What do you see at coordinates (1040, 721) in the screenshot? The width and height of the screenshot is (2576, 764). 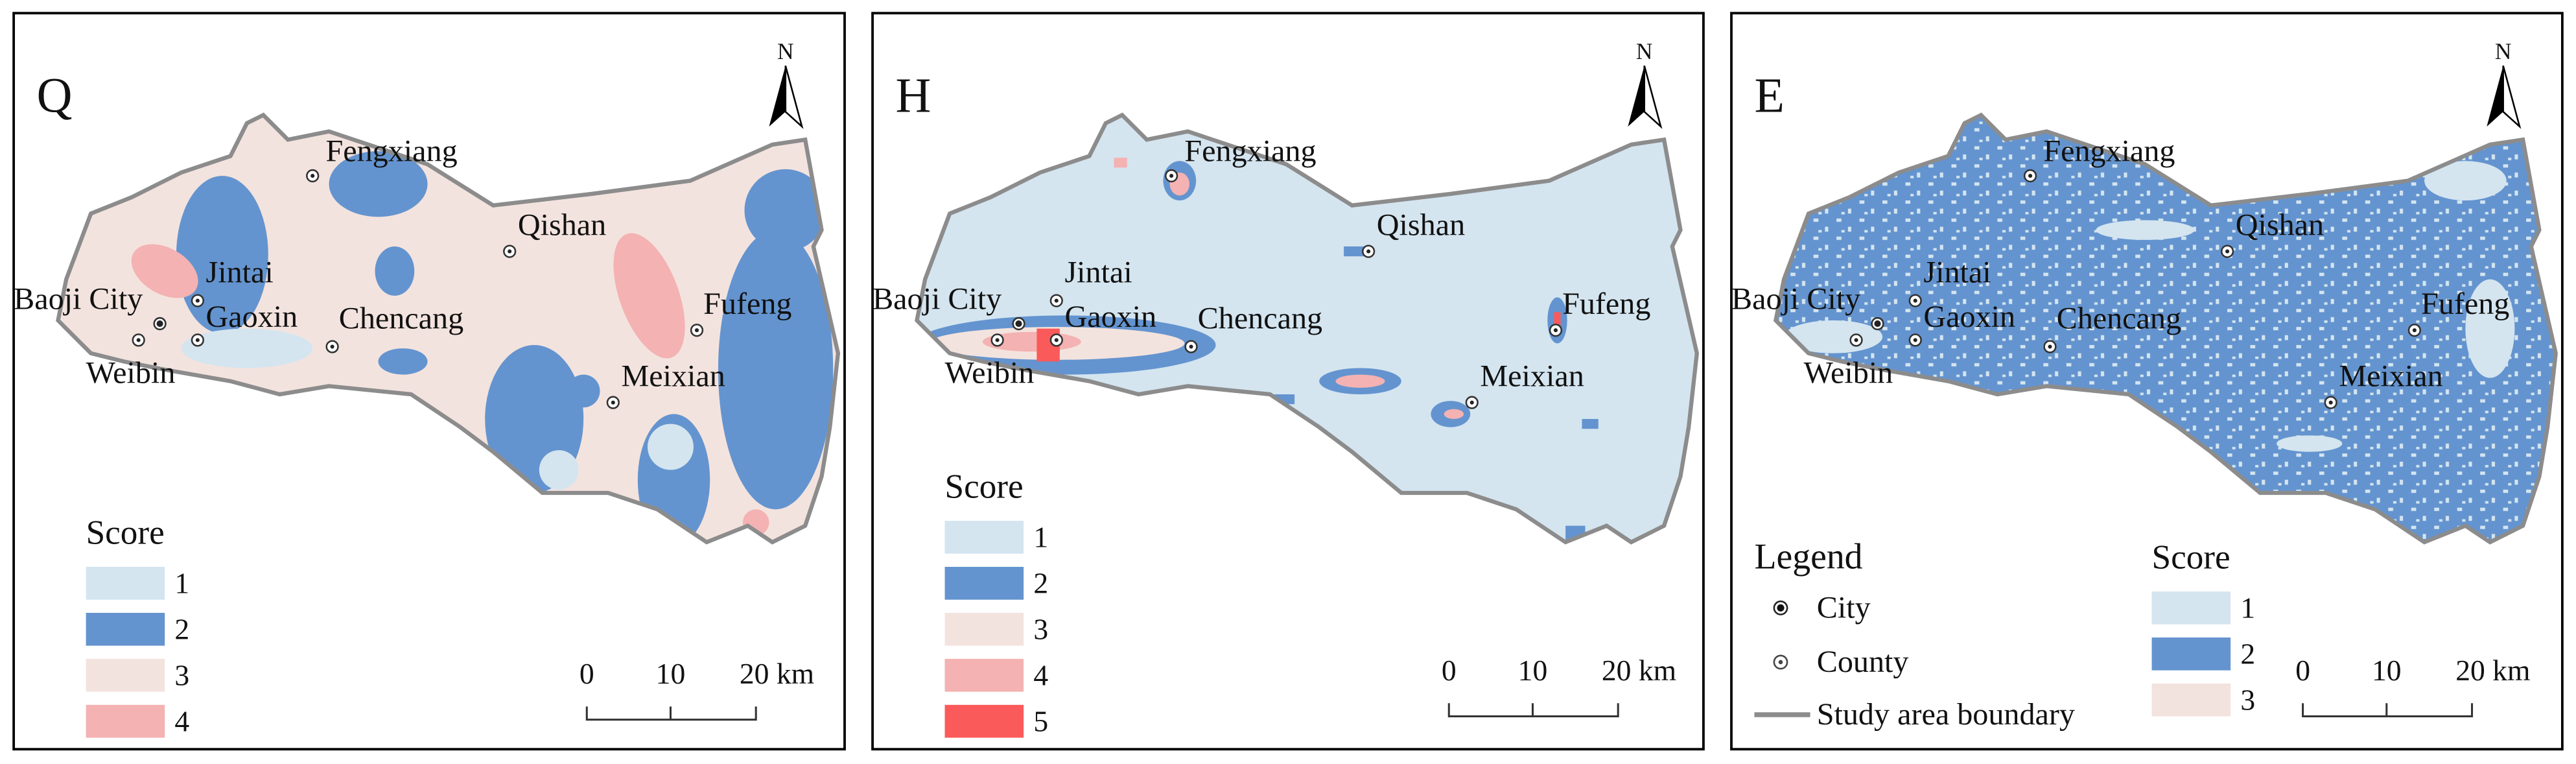 I see `legend-label: 5` at bounding box center [1040, 721].